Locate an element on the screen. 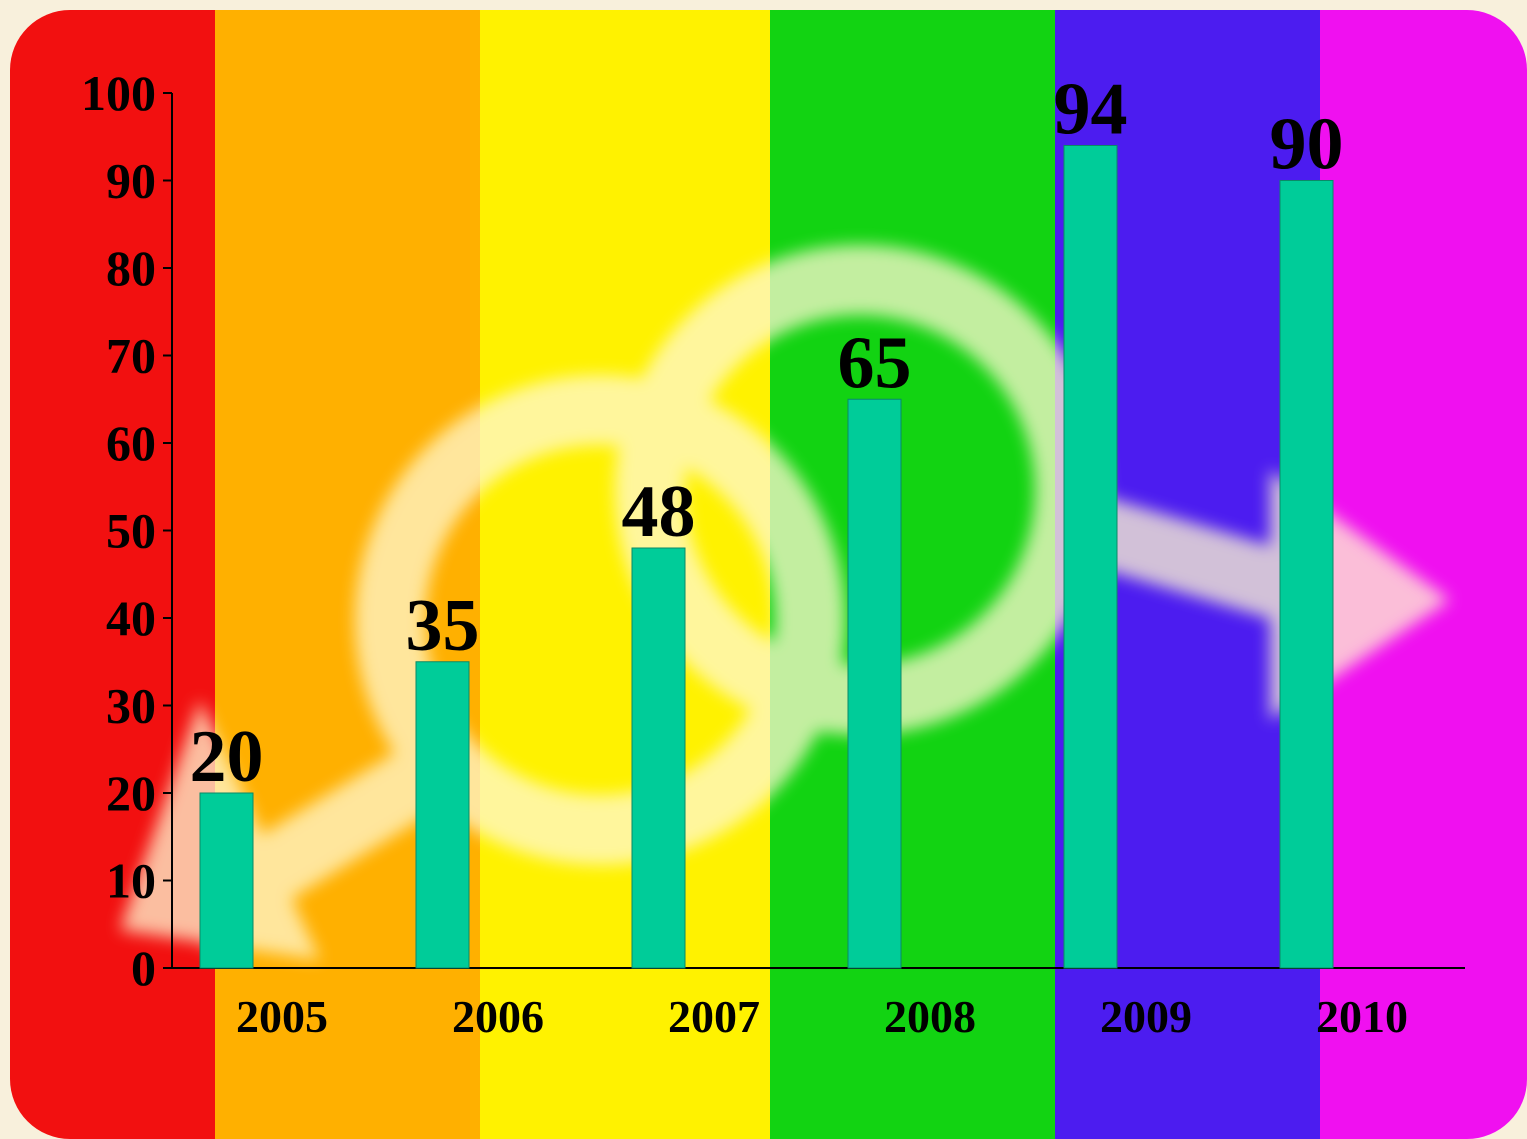 The image size is (1527, 1139). y-tick-label: 50 is located at coordinates (131, 531).